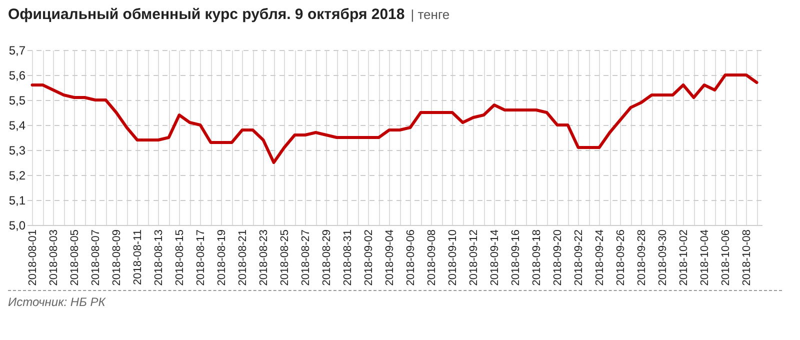 The image size is (800, 340). What do you see at coordinates (158, 258) in the screenshot?
I see `x-tick-label: 2018-08-13` at bounding box center [158, 258].